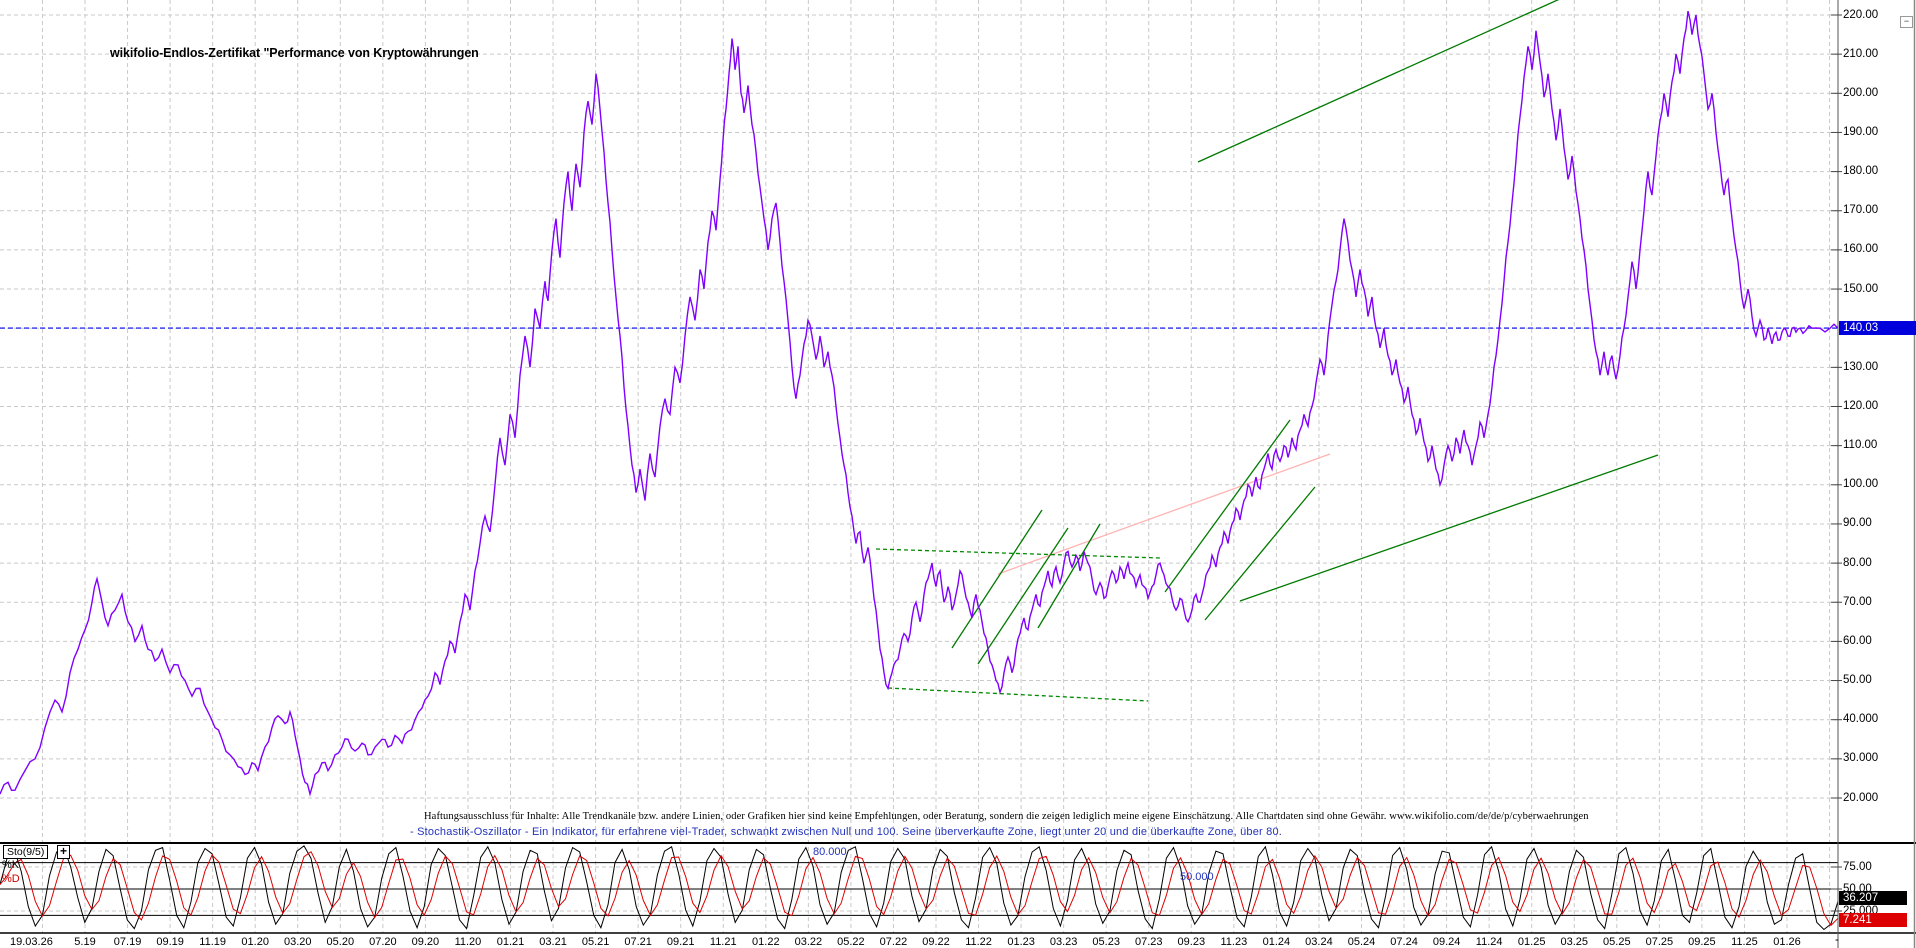  I want to click on x-axis-label: 07.24, so click(1404, 942).